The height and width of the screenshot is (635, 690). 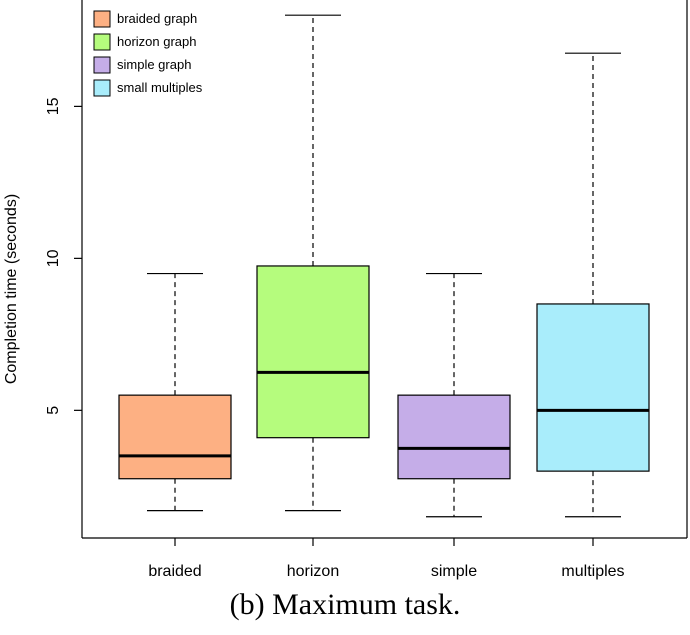 I want to click on box-multiples, so click(x=593, y=387).